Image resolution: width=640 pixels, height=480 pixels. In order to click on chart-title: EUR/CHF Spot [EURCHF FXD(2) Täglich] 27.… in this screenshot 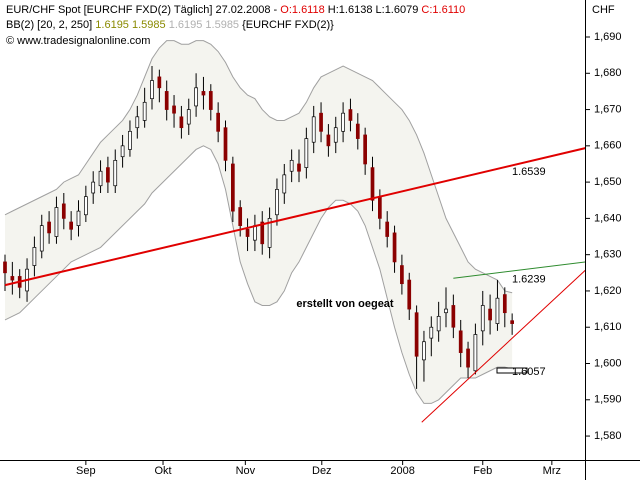, I will do `click(142, 10)`.